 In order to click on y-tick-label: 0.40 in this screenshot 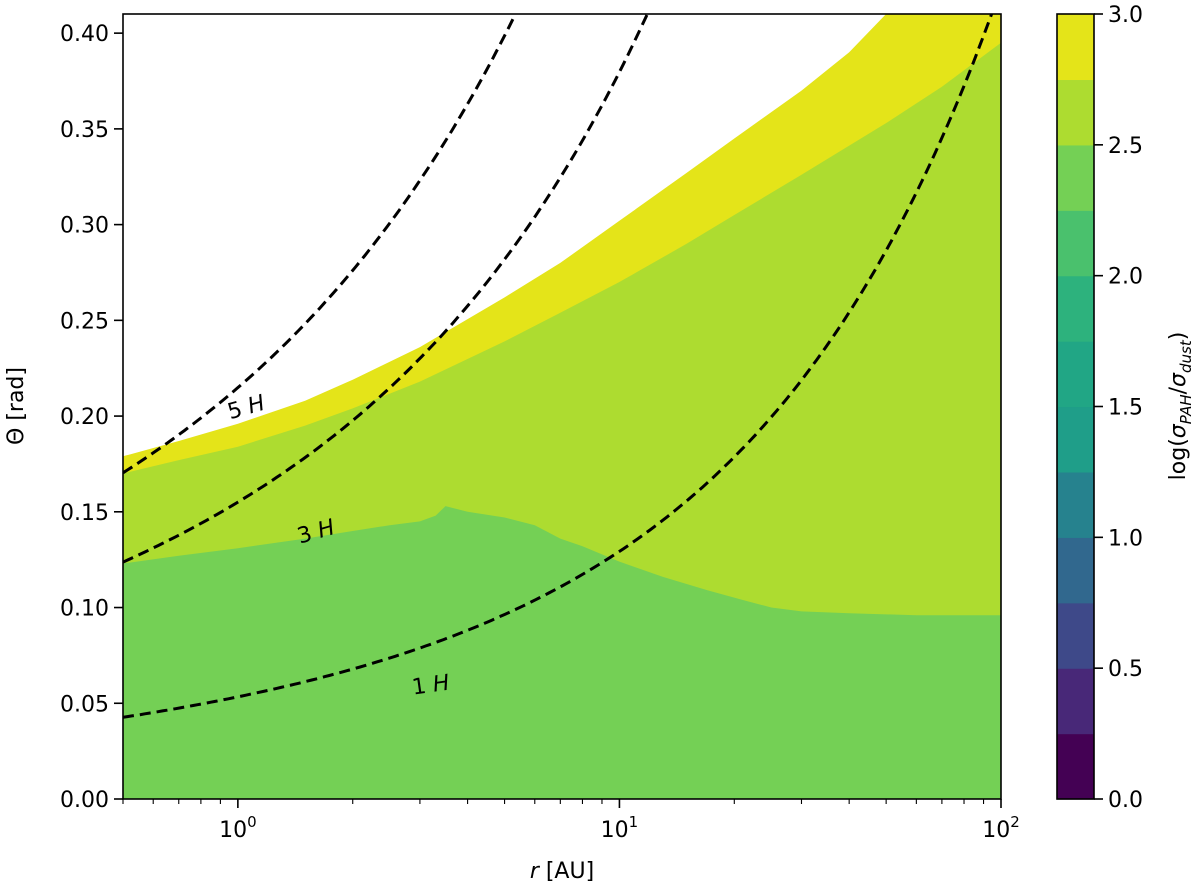, I will do `click(84, 34)`.